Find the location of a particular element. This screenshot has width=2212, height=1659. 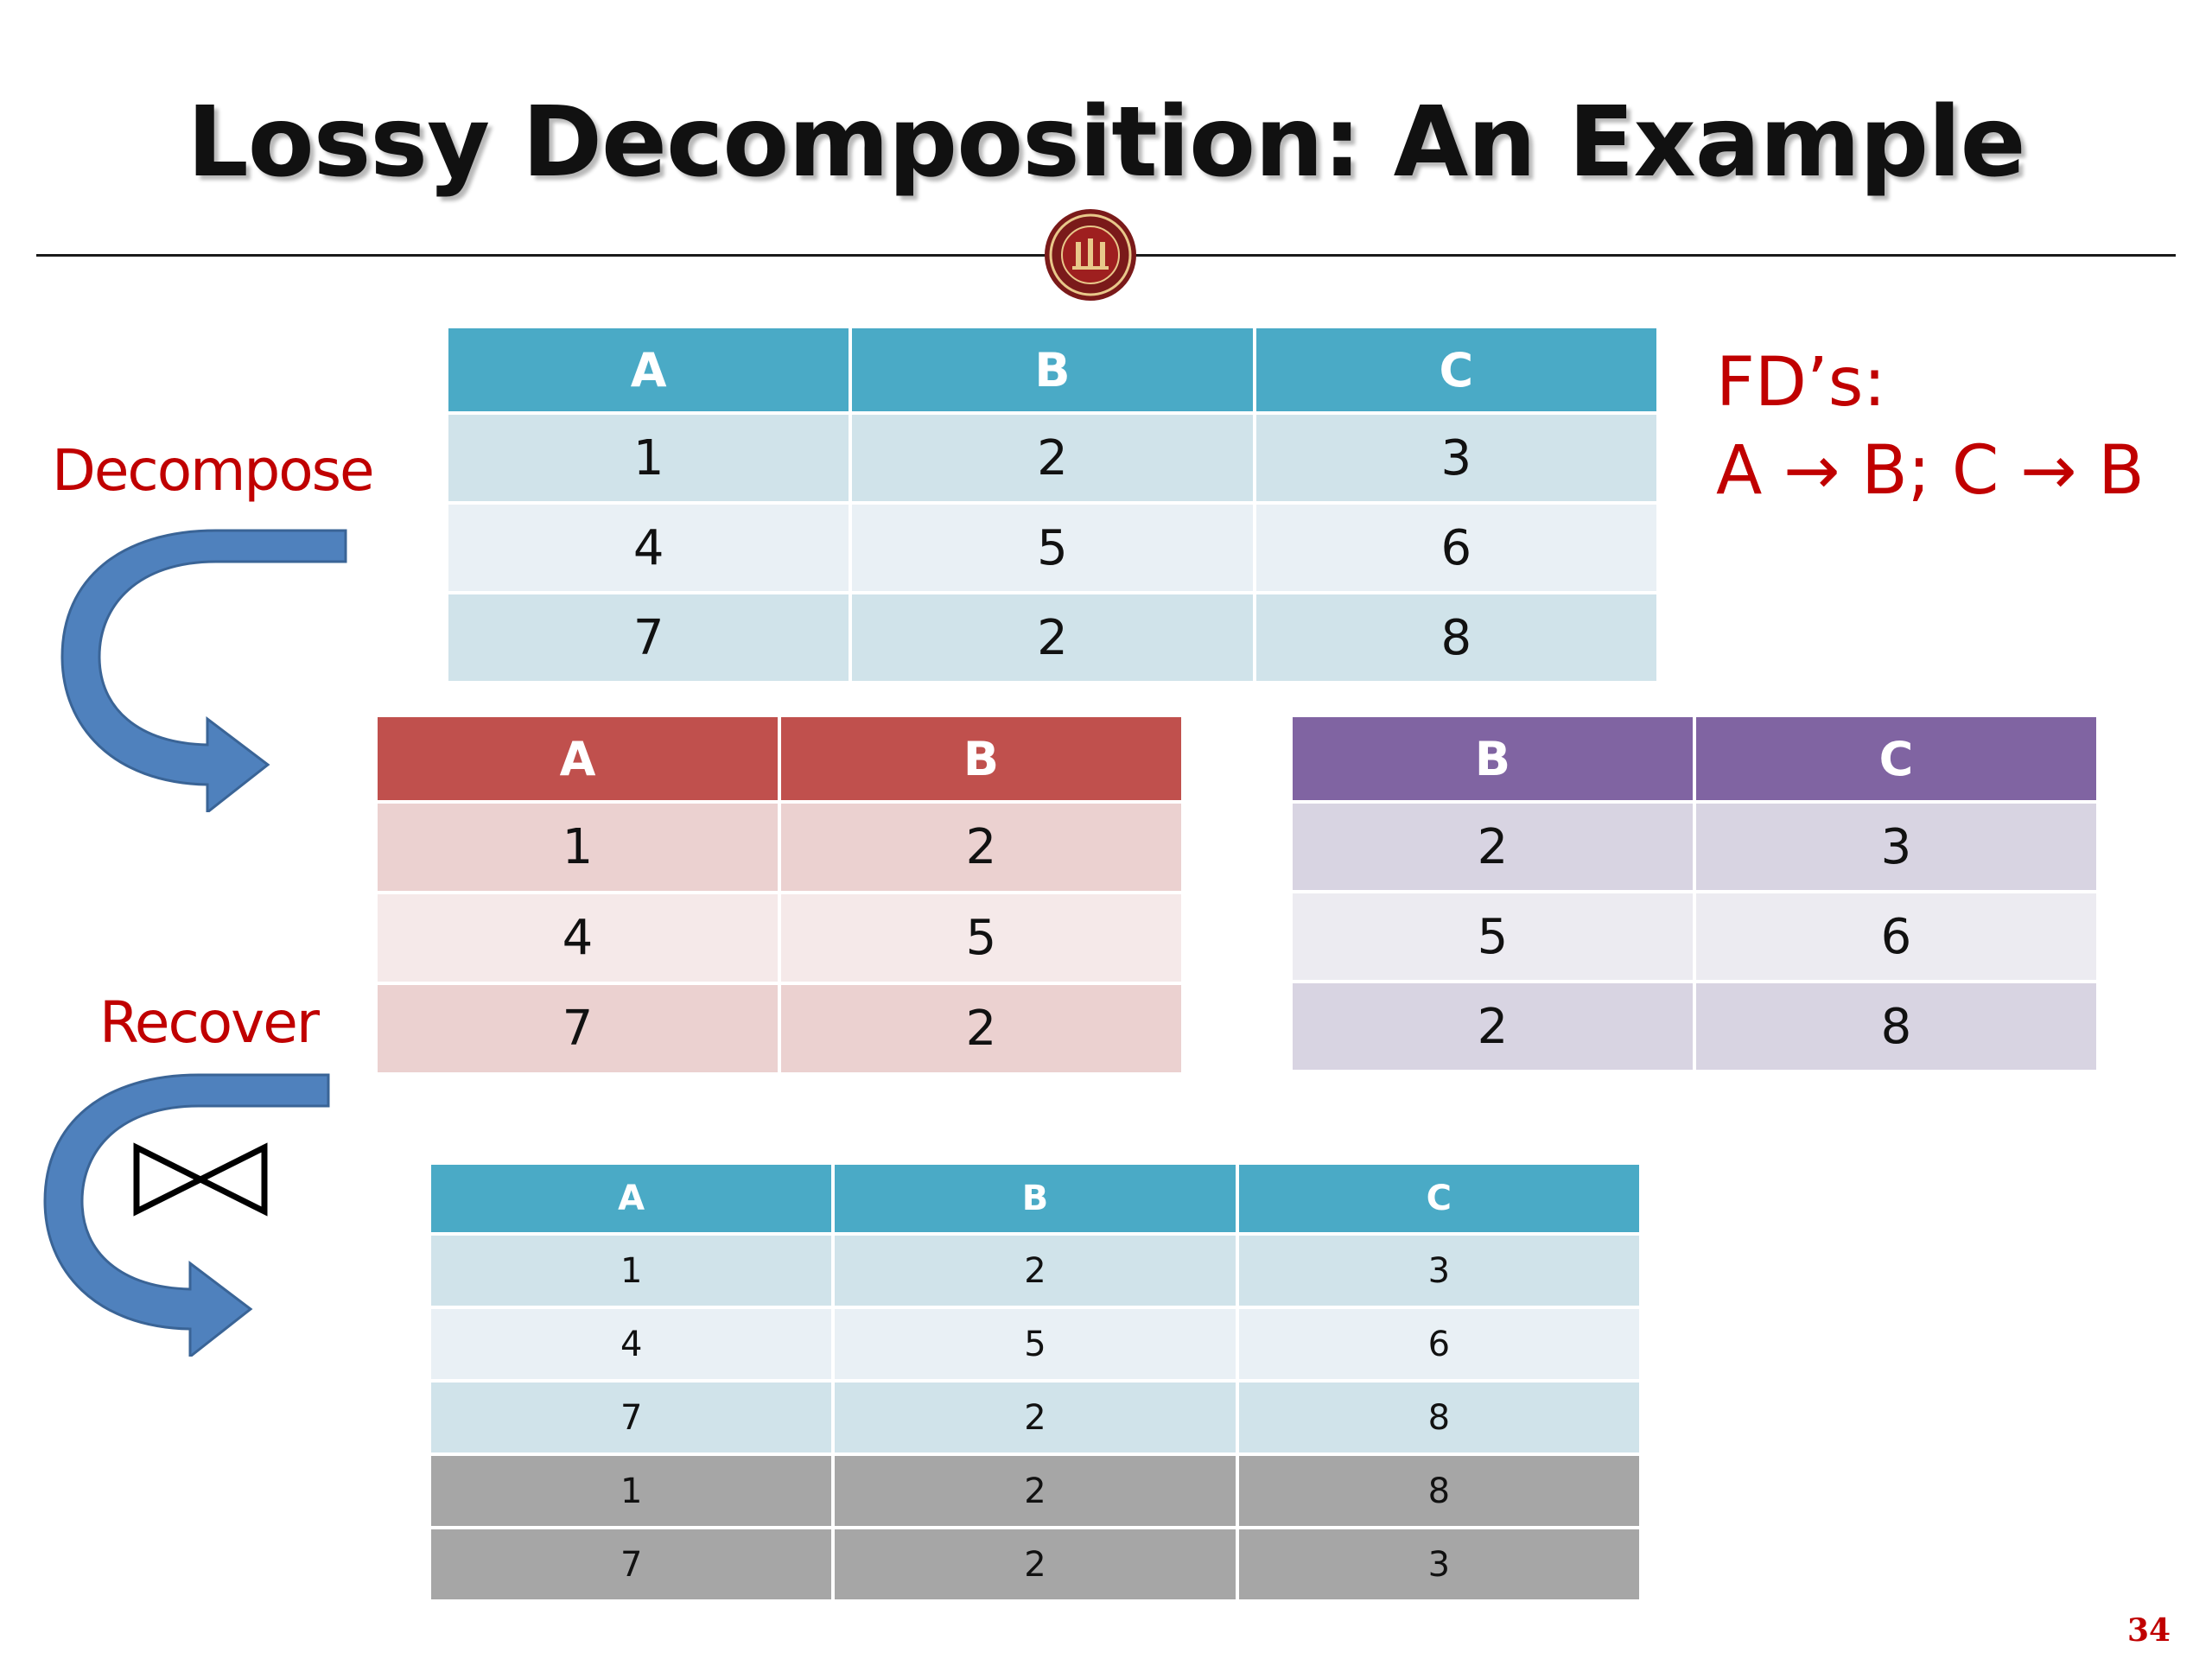

recovered-join-table: A B C 1 2 3 4 5 6 7 2 8 1 2 8 7 2 3 is located at coordinates (1035, 1382).